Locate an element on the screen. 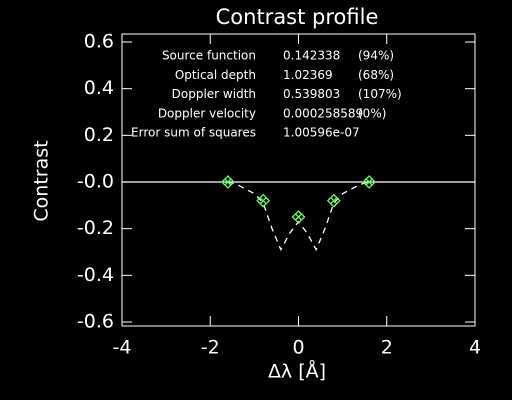  y-tick-label: -0.2 is located at coordinates (95, 228).